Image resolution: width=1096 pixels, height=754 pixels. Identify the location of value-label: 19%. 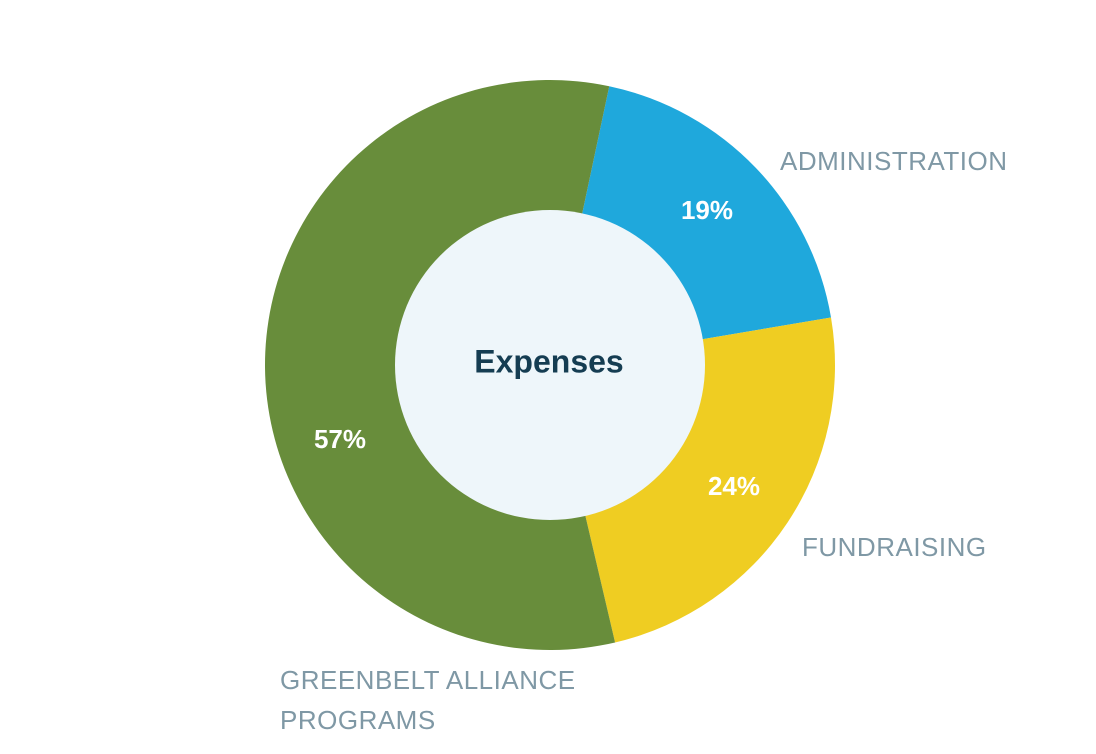
(707, 210).